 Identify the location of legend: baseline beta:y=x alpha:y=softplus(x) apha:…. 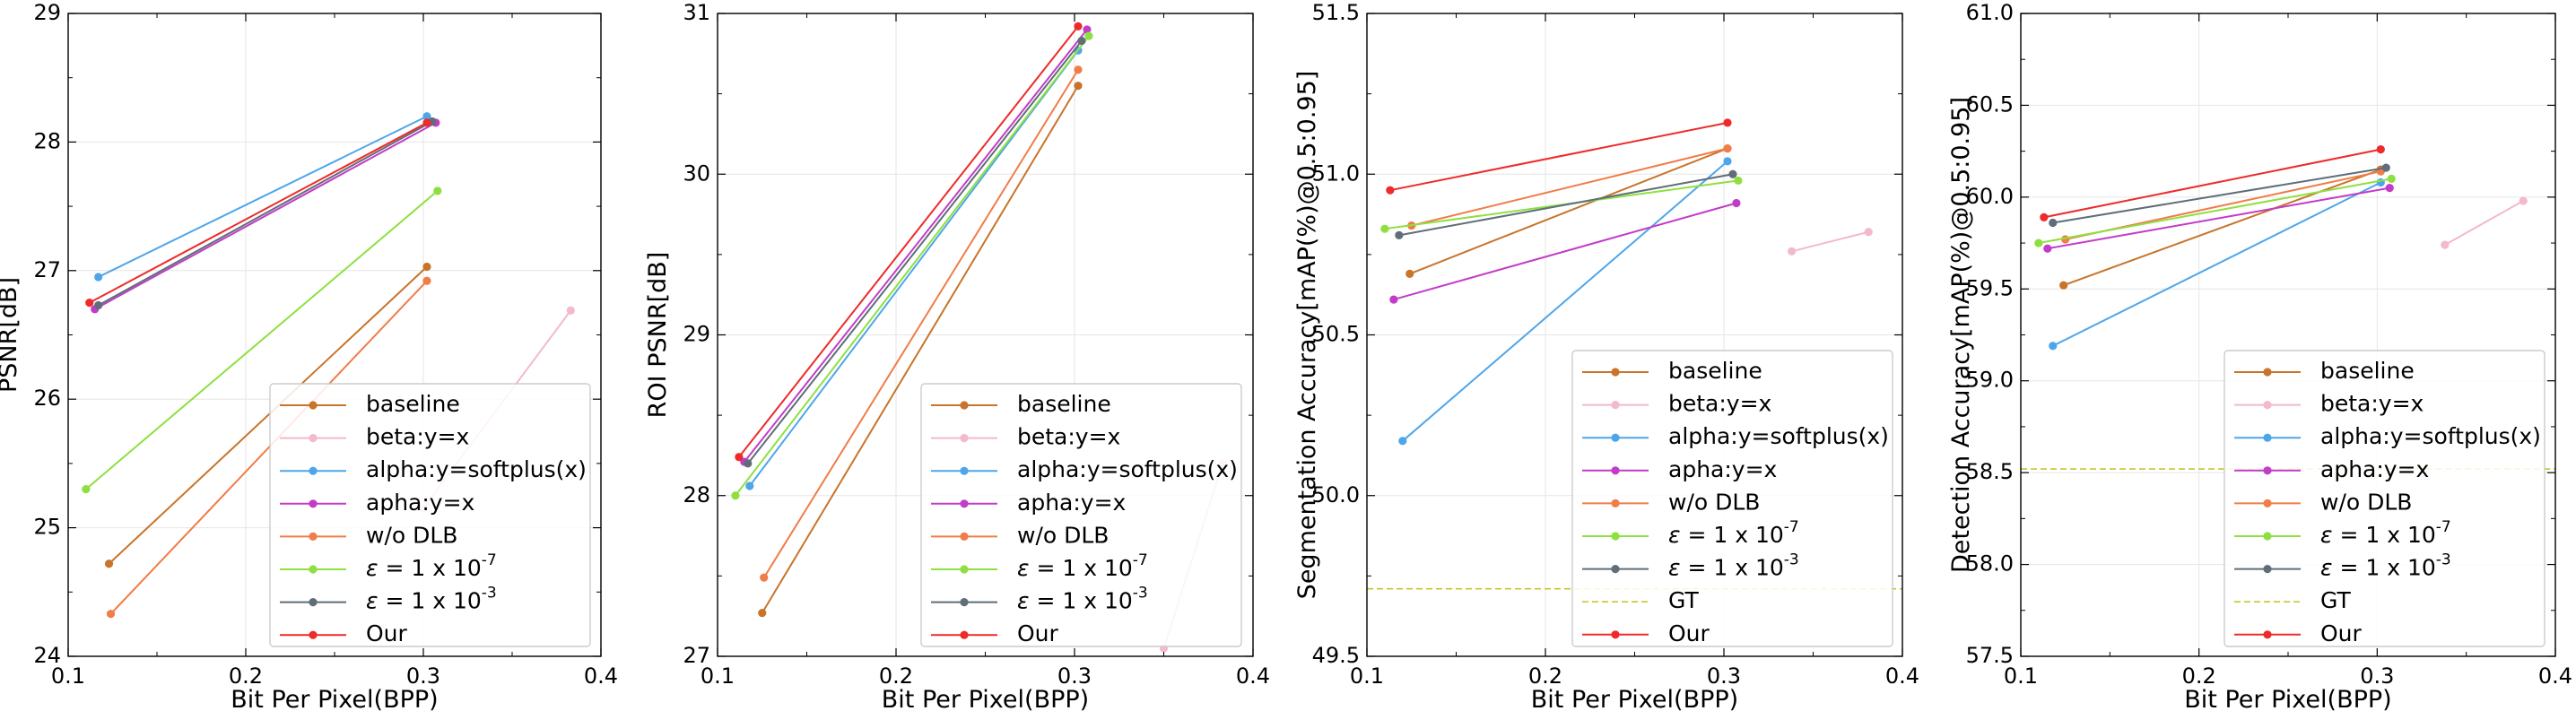
(1081, 515).